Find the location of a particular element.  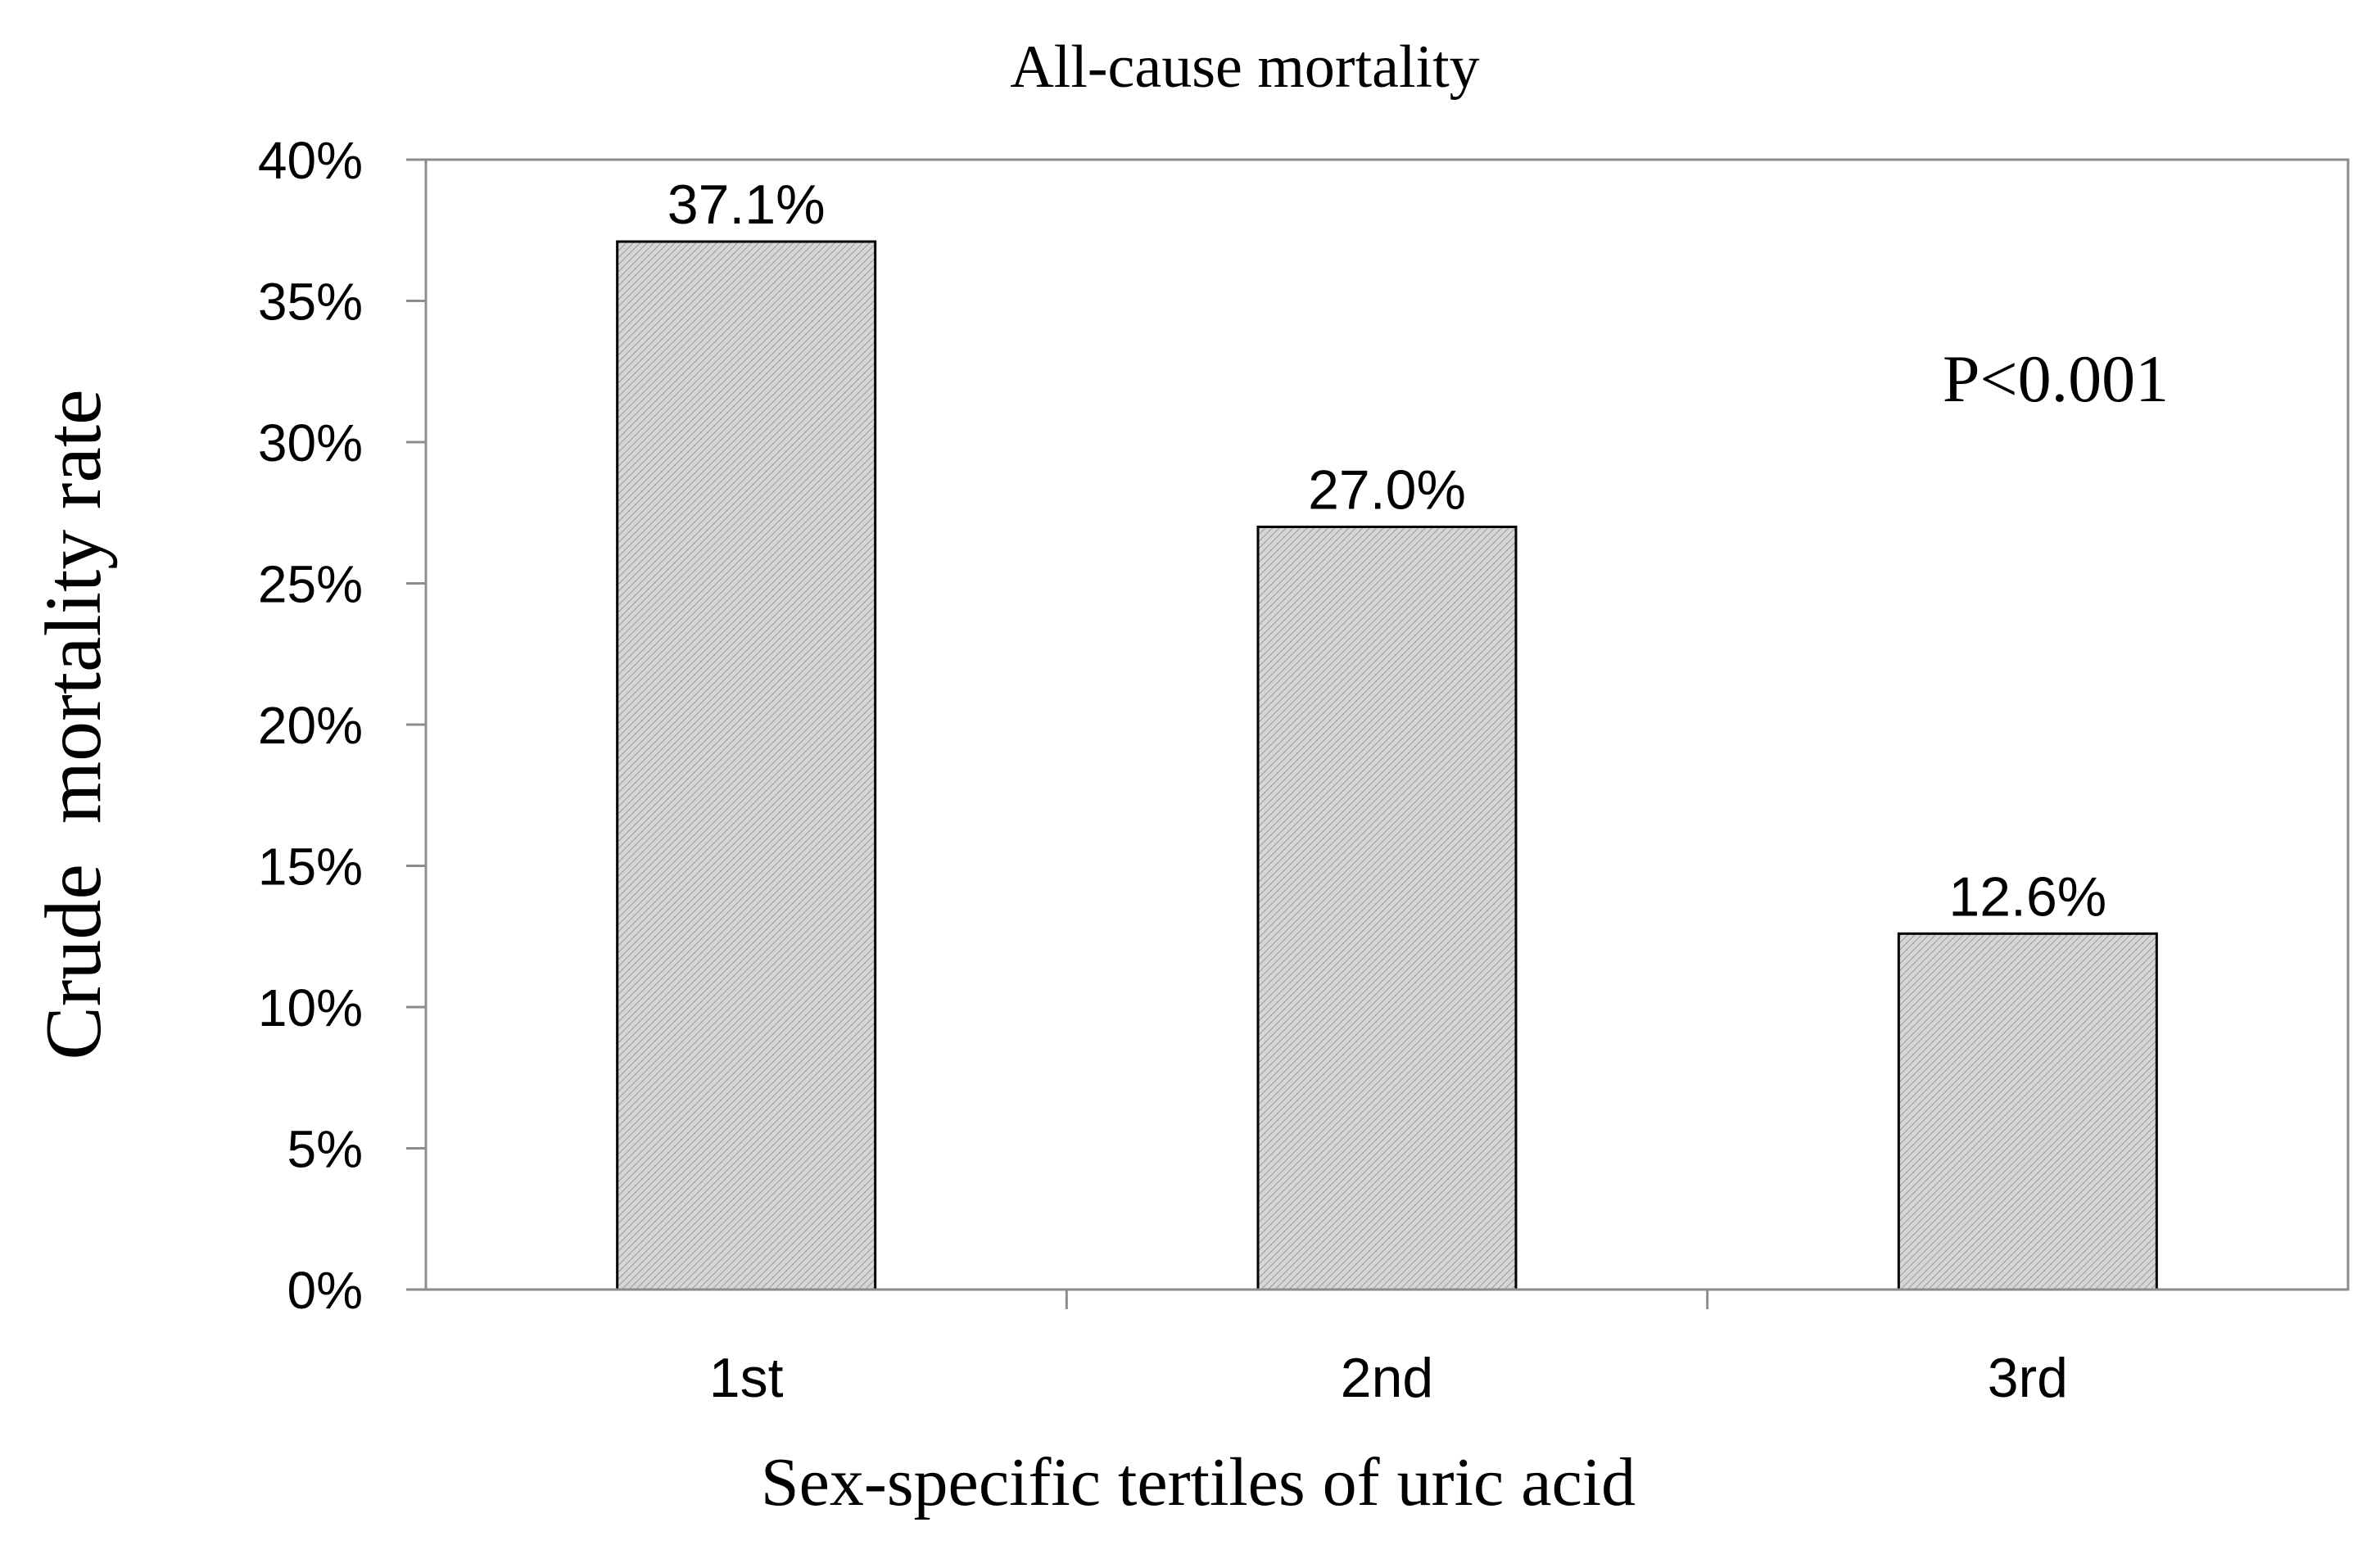

x-tick-label: 3rd is located at coordinates (2028, 1378).